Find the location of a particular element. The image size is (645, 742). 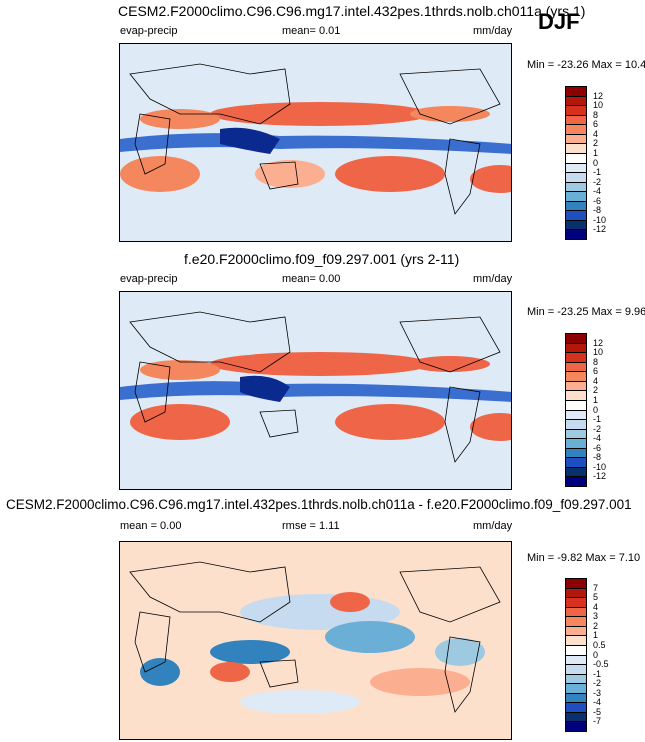

colorbar-label: -5 is located at coordinates (597, 711).